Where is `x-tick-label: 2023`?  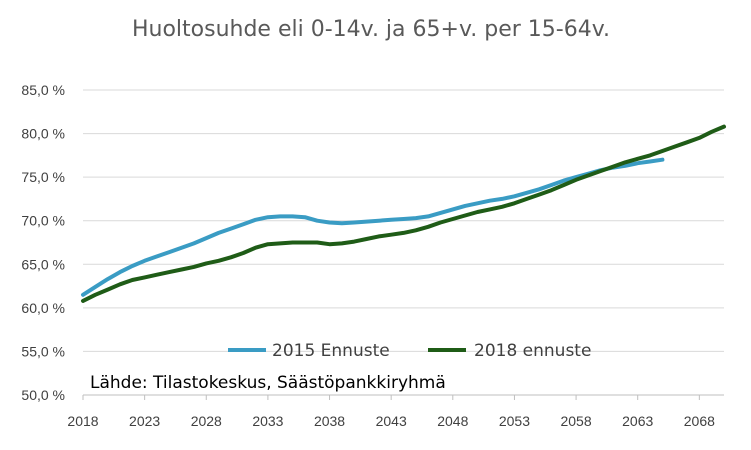
x-tick-label: 2023 is located at coordinates (144, 421).